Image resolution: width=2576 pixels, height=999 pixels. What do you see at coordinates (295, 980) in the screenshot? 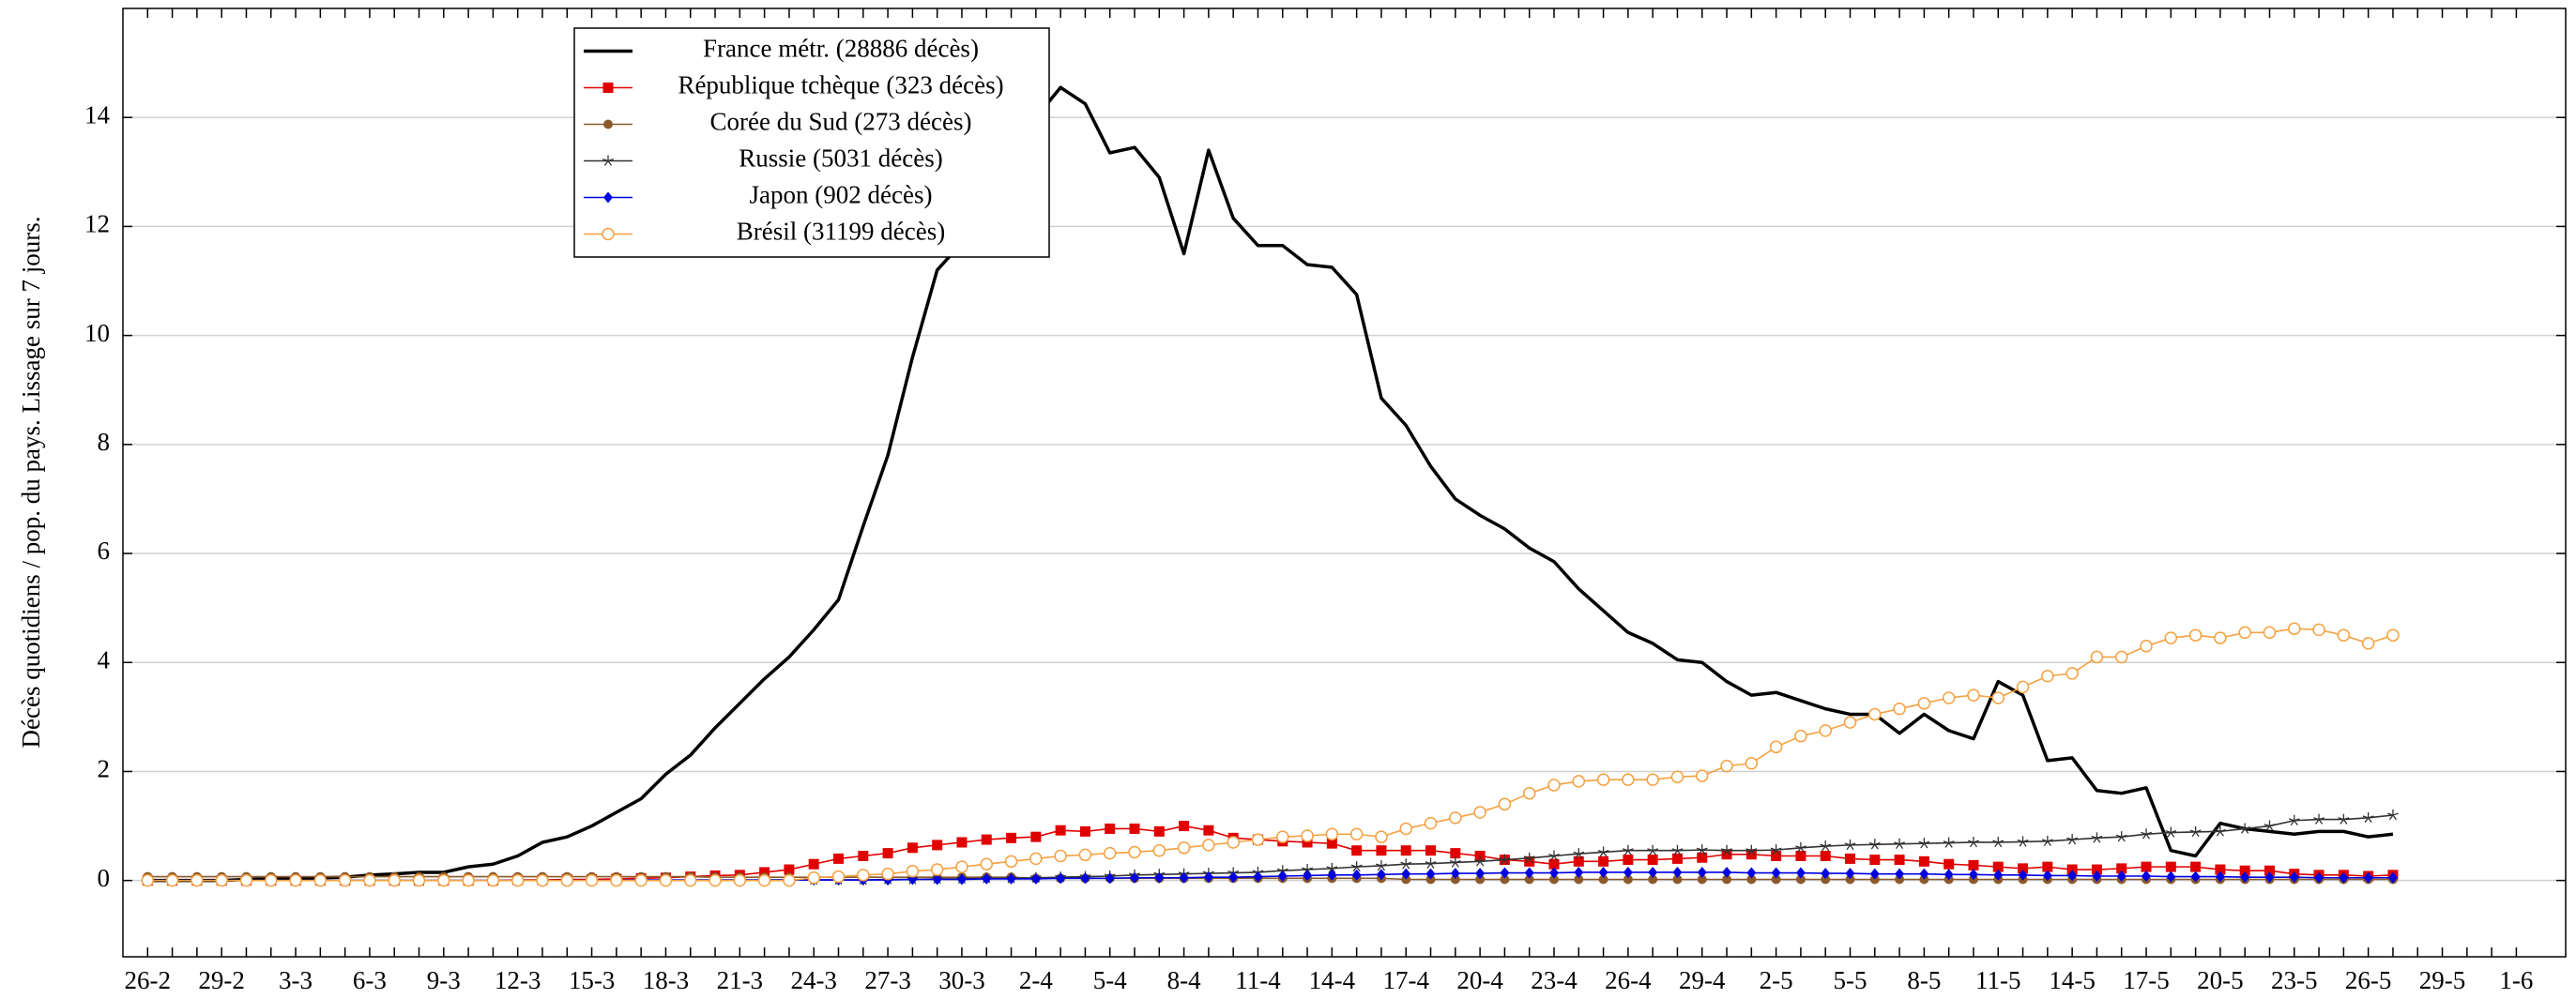
I see `x-tick-label: 3-3` at bounding box center [295, 980].